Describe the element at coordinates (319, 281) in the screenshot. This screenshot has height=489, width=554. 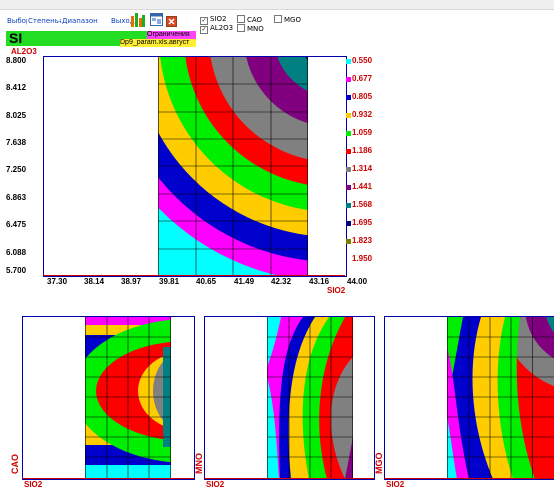
I see `x-tick: 43.16` at that location.